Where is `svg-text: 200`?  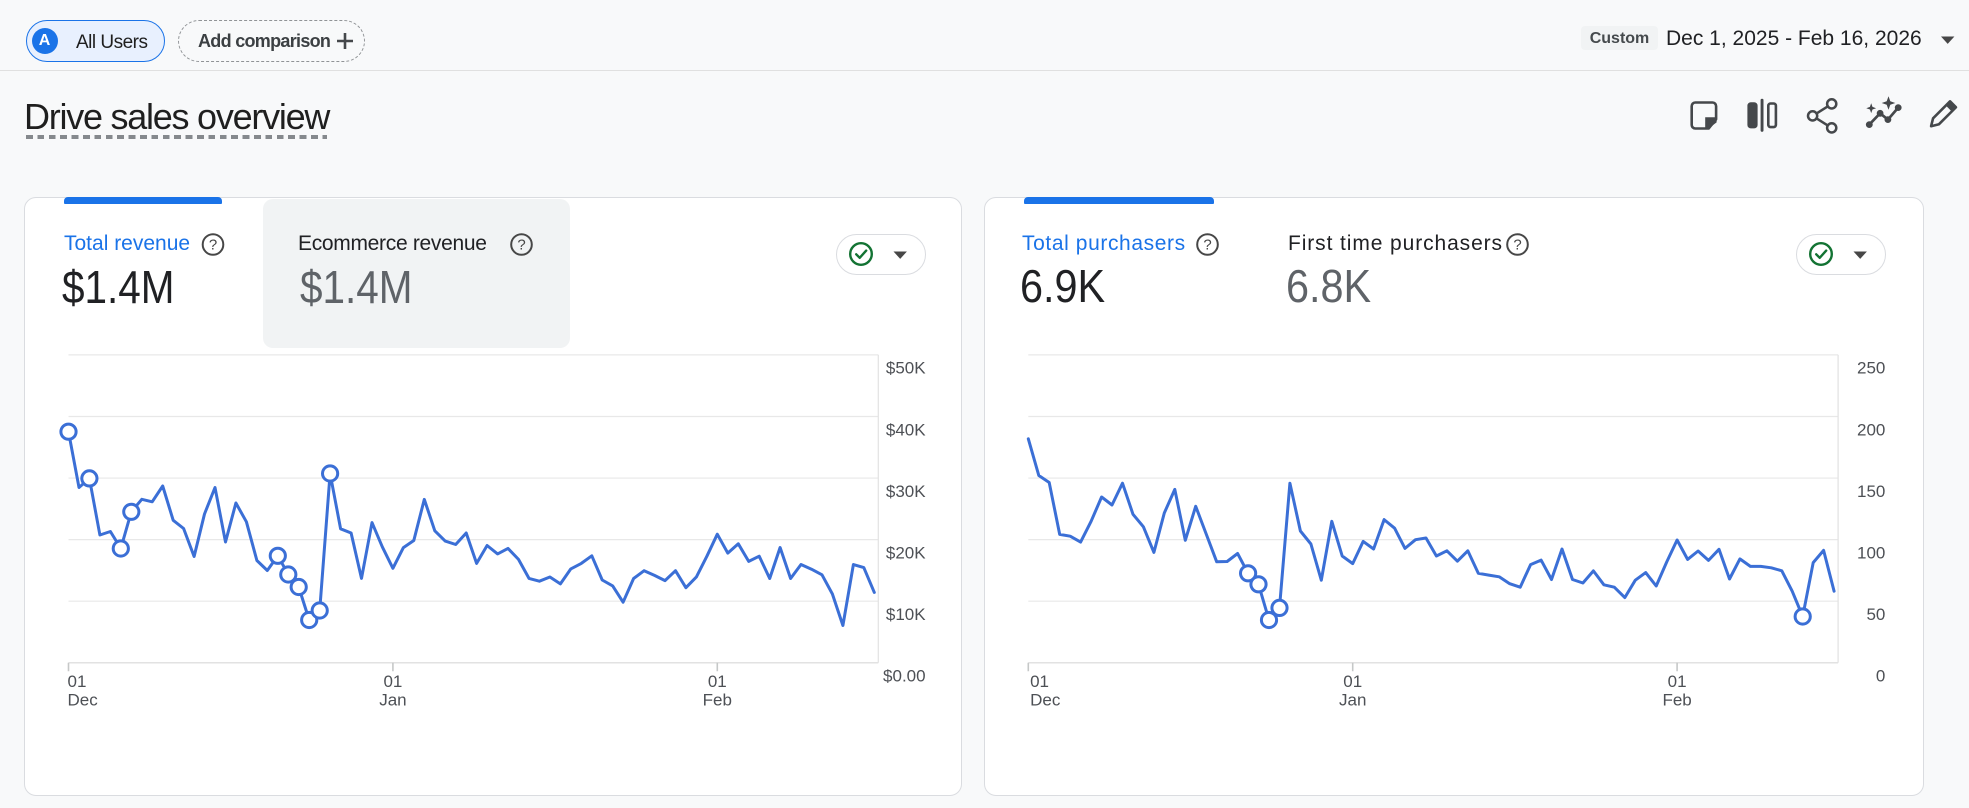
svg-text: 200 is located at coordinates (1871, 429).